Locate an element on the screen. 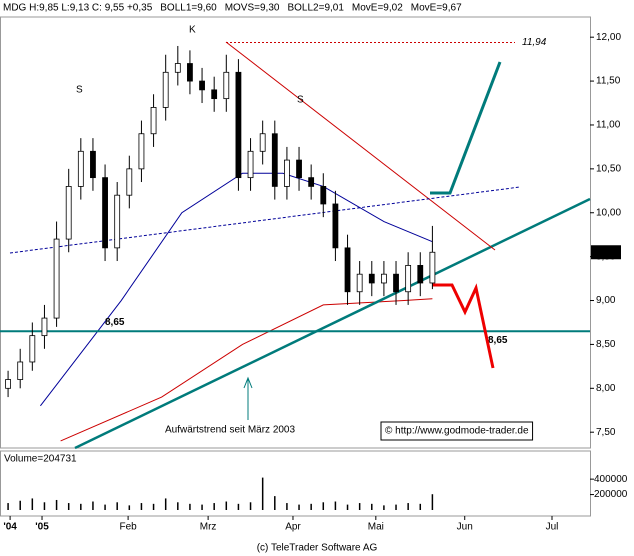 Image resolution: width=634 pixels, height=556 pixels. annotation: K is located at coordinates (192, 30).